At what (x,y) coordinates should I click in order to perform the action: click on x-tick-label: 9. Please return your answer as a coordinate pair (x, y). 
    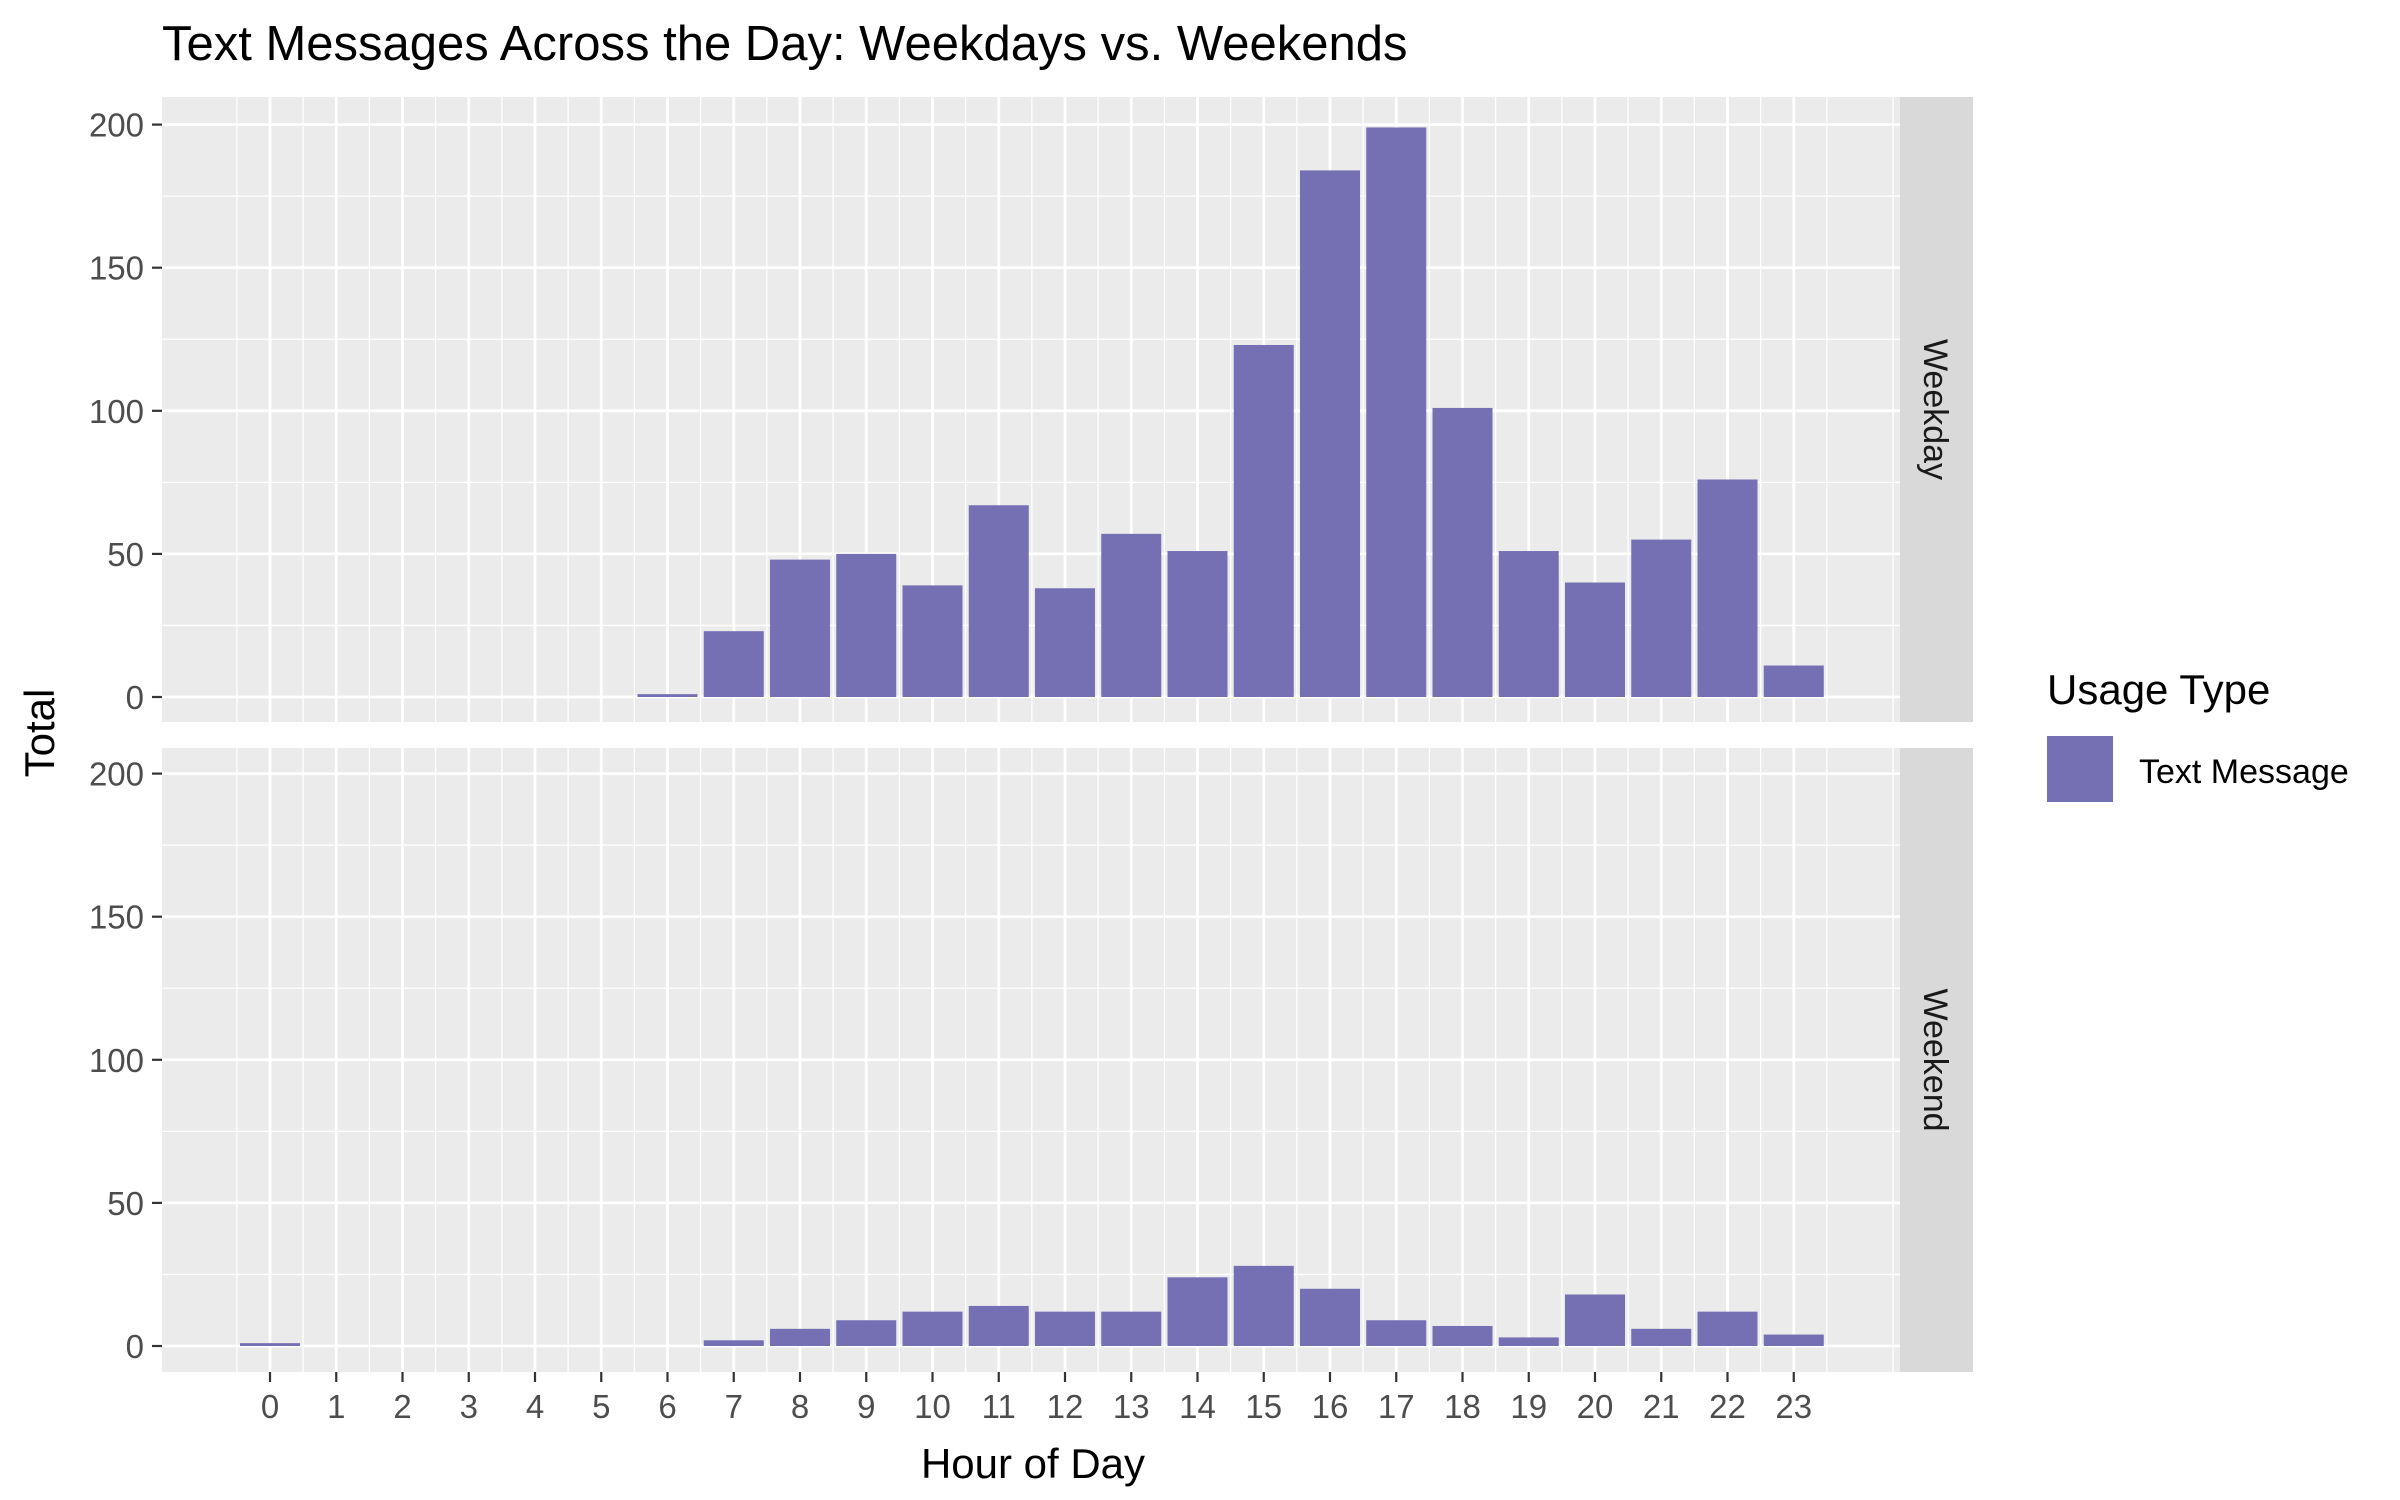
    Looking at the image, I should click on (866, 1406).